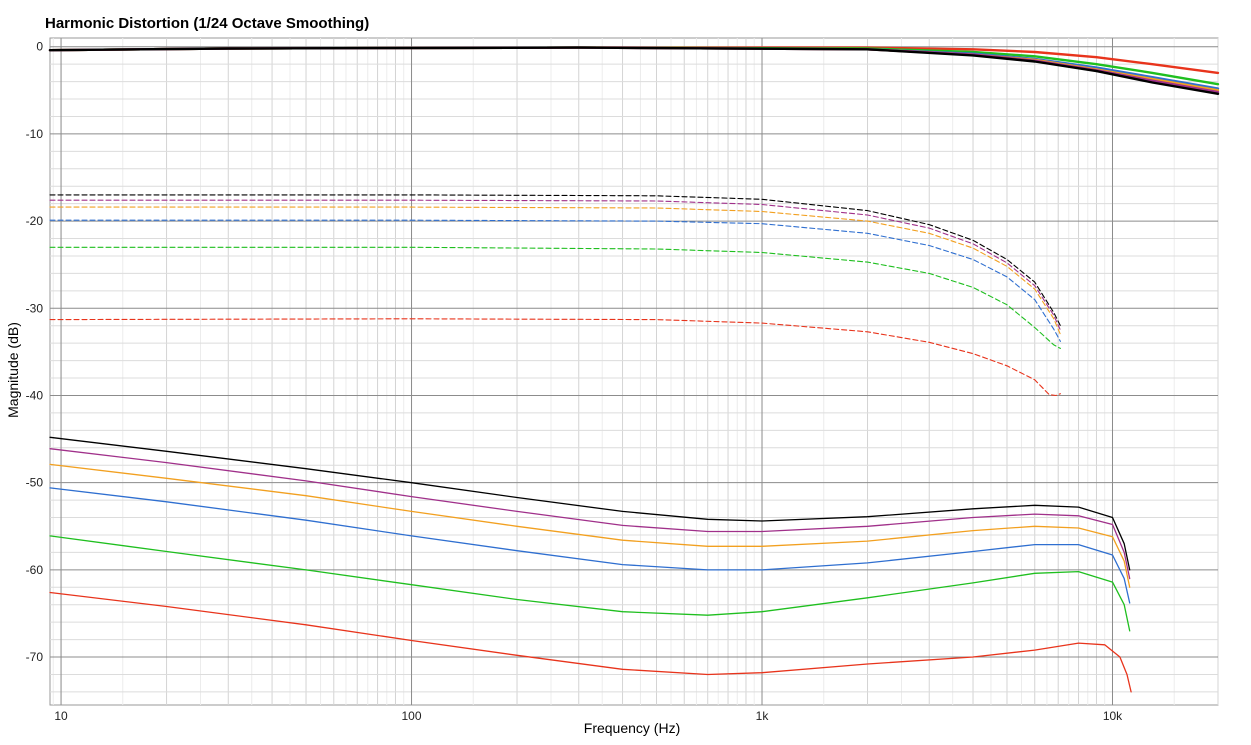 The image size is (1251, 745). What do you see at coordinates (39, 47) in the screenshot?
I see `y-tick-label: 0` at bounding box center [39, 47].